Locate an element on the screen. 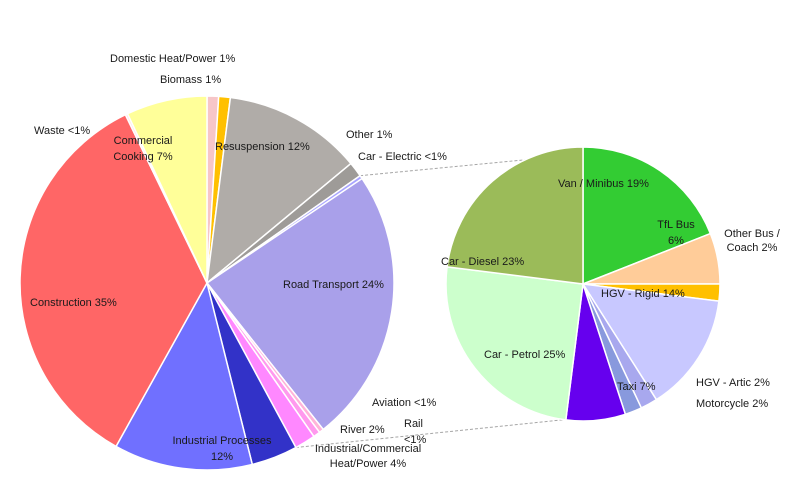 This screenshot has width=799, height=496. label-aviation-lt1: Aviation <1% is located at coordinates (404, 403).